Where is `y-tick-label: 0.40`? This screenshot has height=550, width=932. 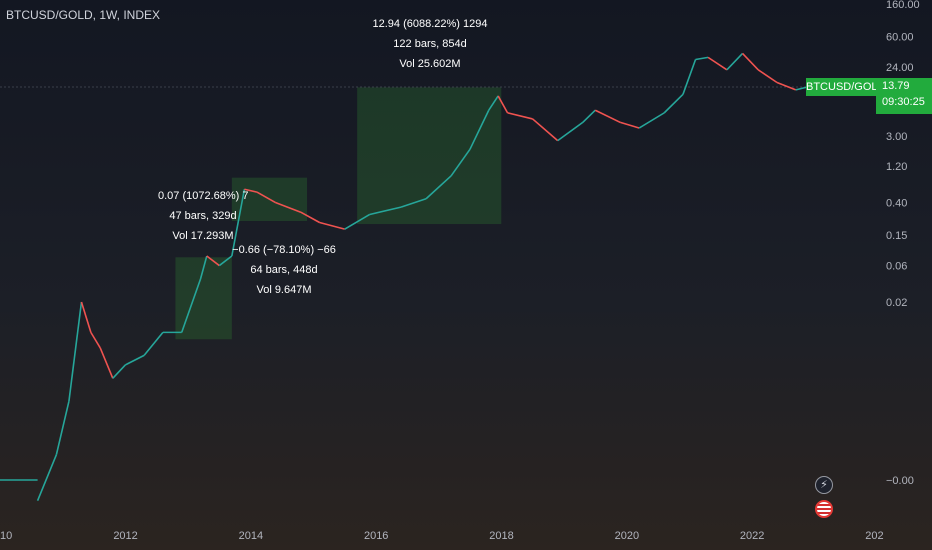
y-tick-label: 0.40 is located at coordinates (896, 204).